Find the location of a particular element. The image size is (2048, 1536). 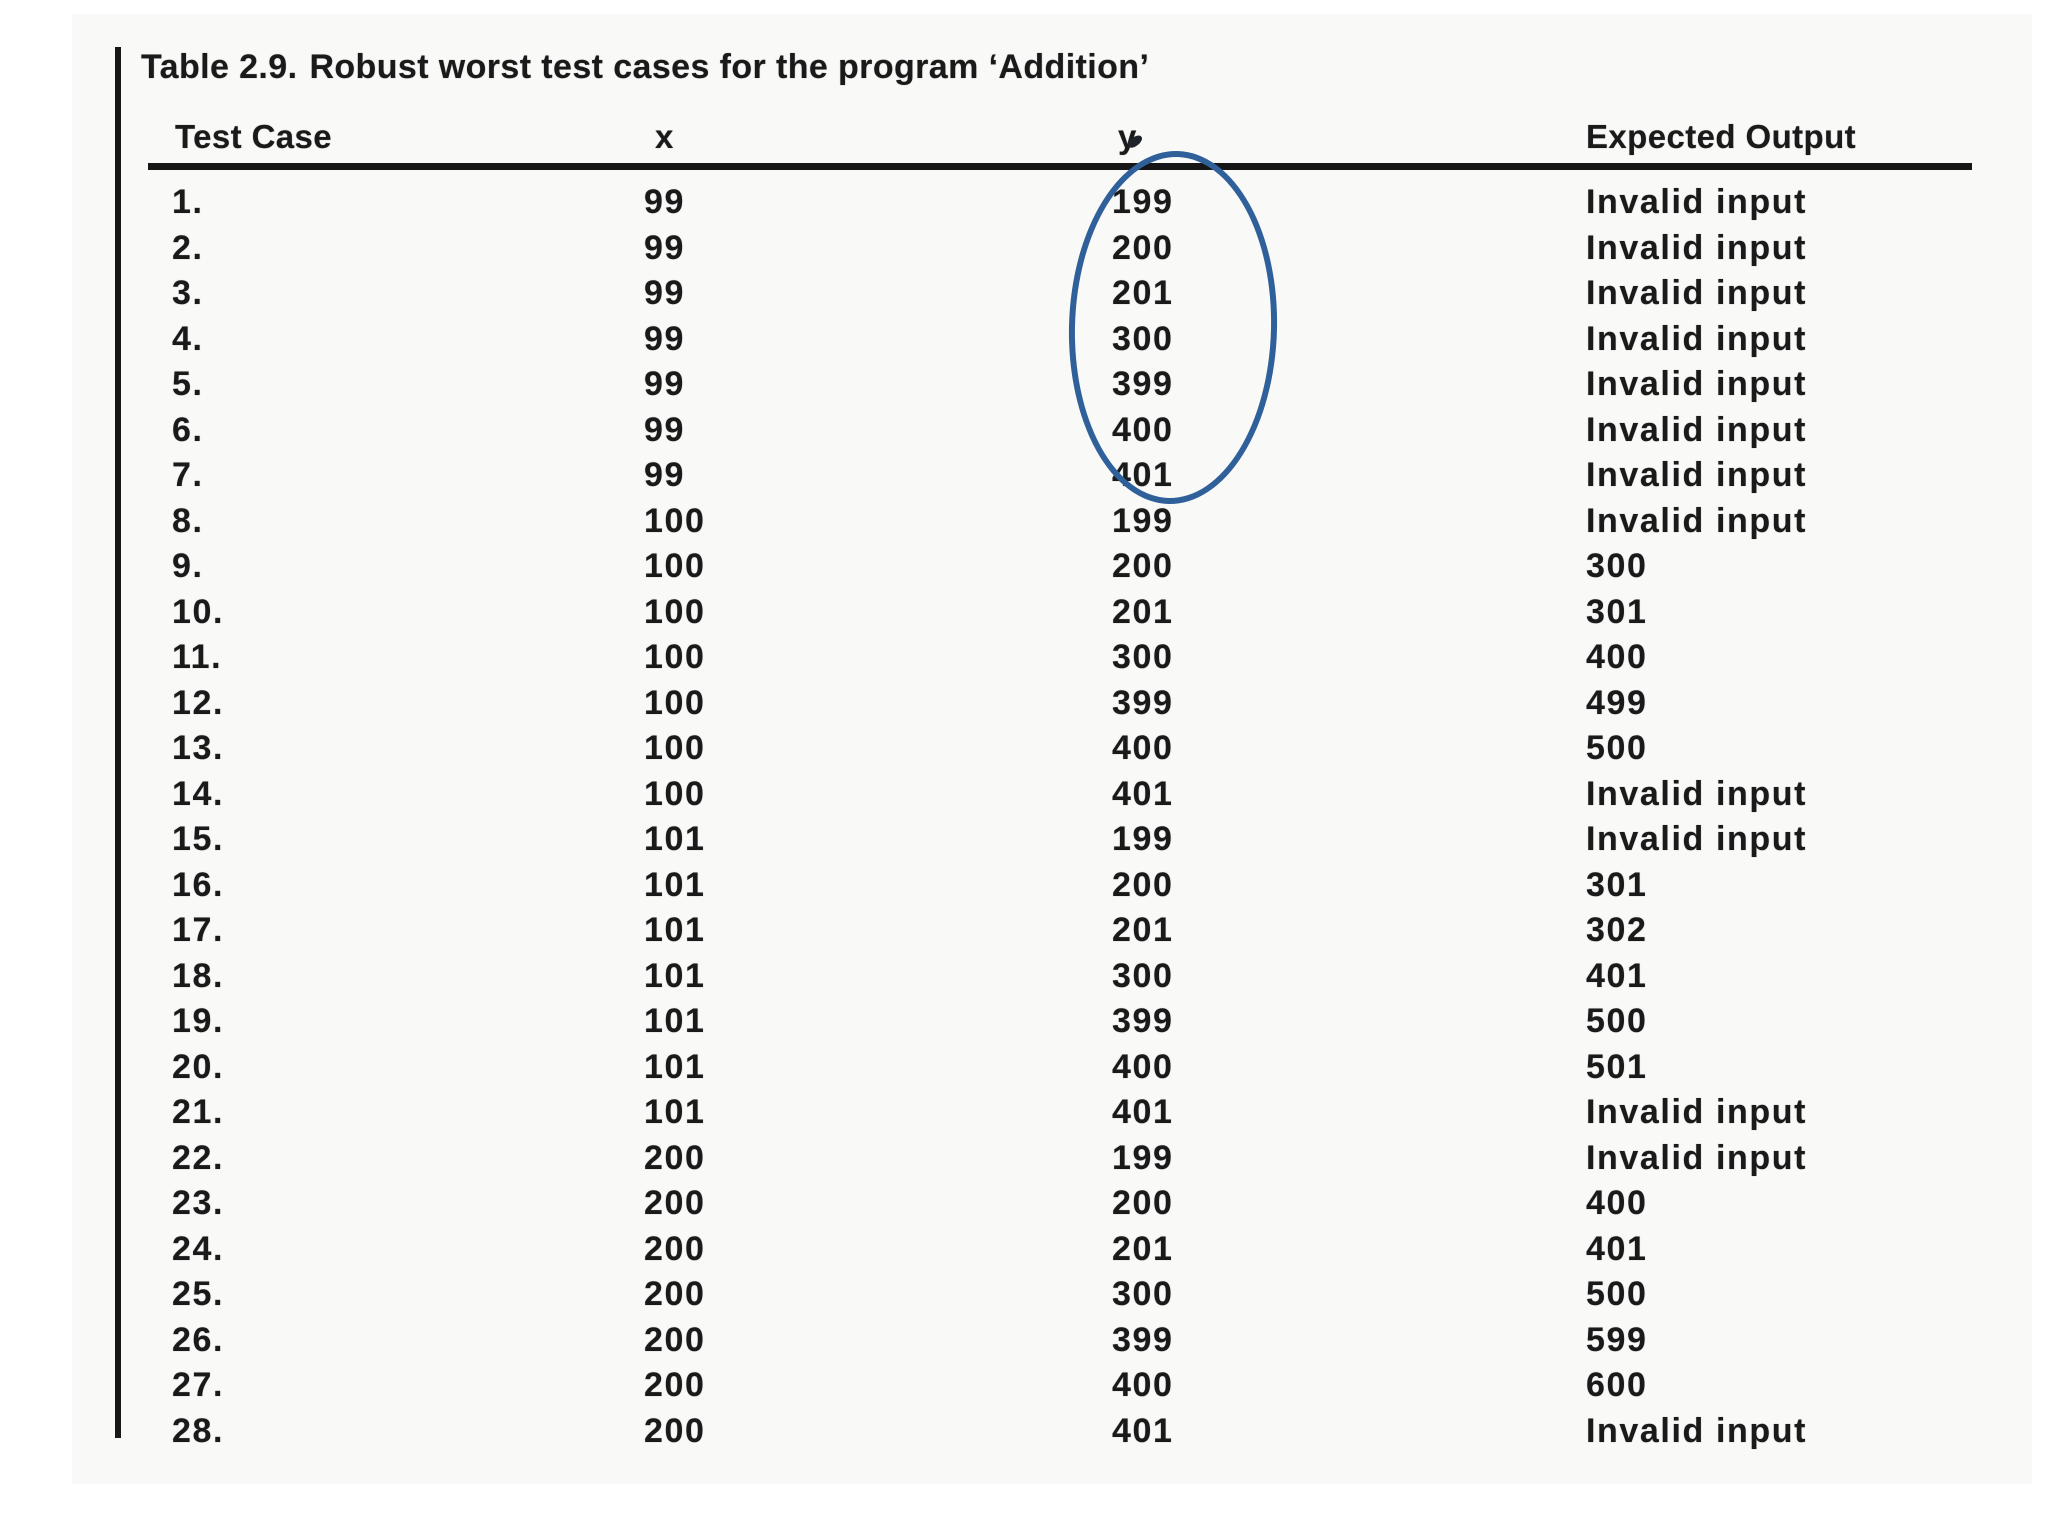

cell-test-case: 6. is located at coordinates (188, 429).